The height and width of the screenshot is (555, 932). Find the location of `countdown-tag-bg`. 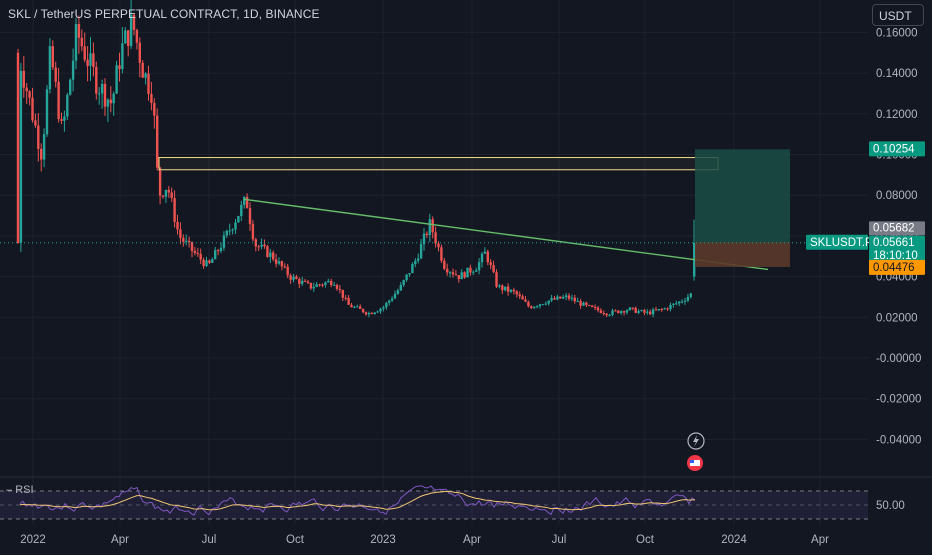

countdown-tag-bg is located at coordinates (897, 255).